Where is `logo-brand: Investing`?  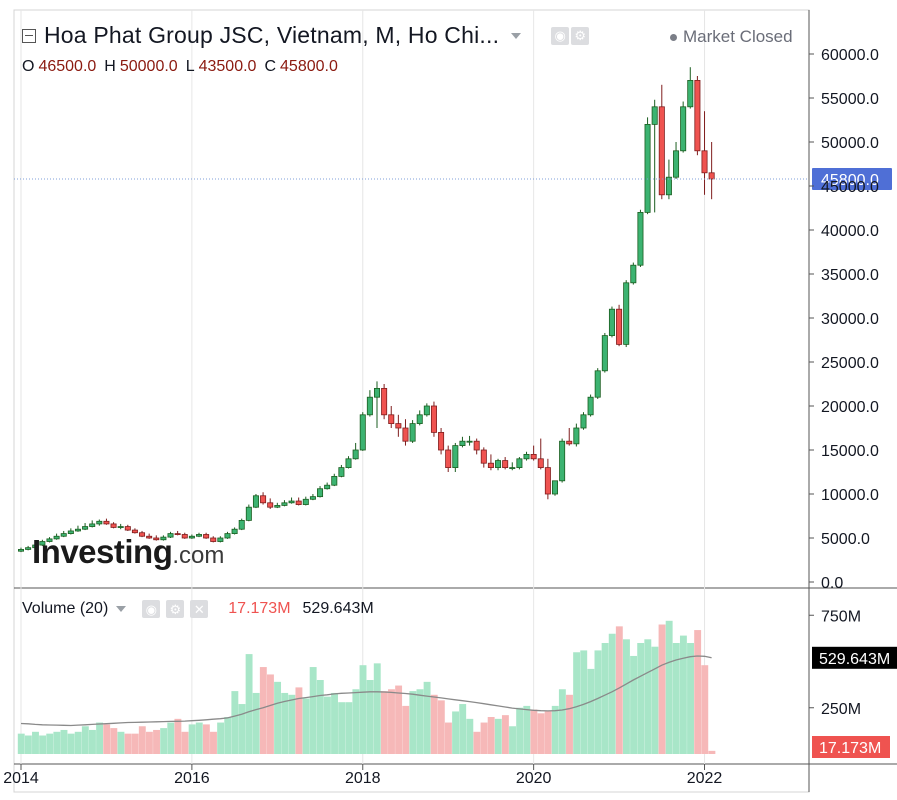
logo-brand: Investing is located at coordinates (102, 551).